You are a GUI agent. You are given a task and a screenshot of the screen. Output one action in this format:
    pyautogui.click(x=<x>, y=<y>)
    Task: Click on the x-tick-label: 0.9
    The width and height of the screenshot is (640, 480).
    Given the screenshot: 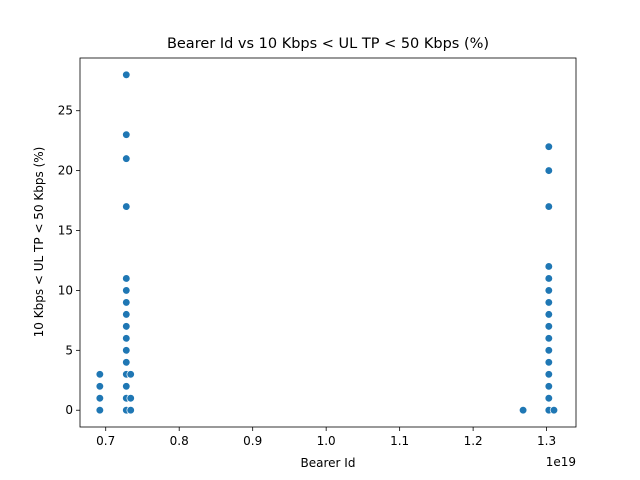 What is the action you would take?
    pyautogui.click(x=252, y=441)
    